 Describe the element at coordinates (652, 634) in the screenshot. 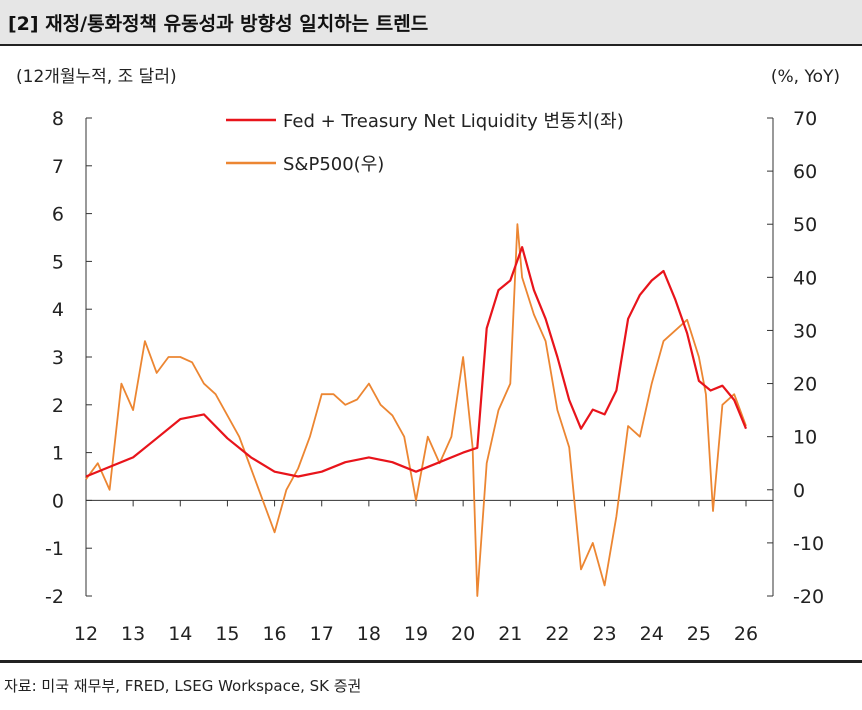

I see `x-axis-tick-label: 24` at that location.